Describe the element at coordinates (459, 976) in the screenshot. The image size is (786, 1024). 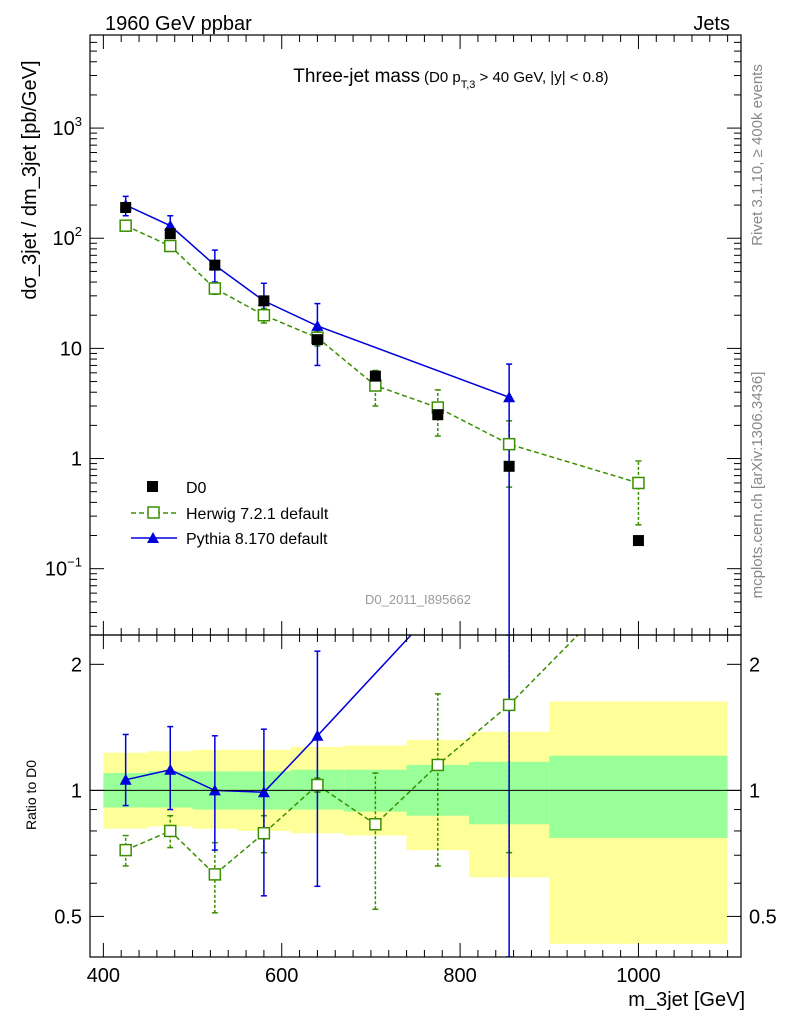
I see `x-tick-label: 800` at that location.